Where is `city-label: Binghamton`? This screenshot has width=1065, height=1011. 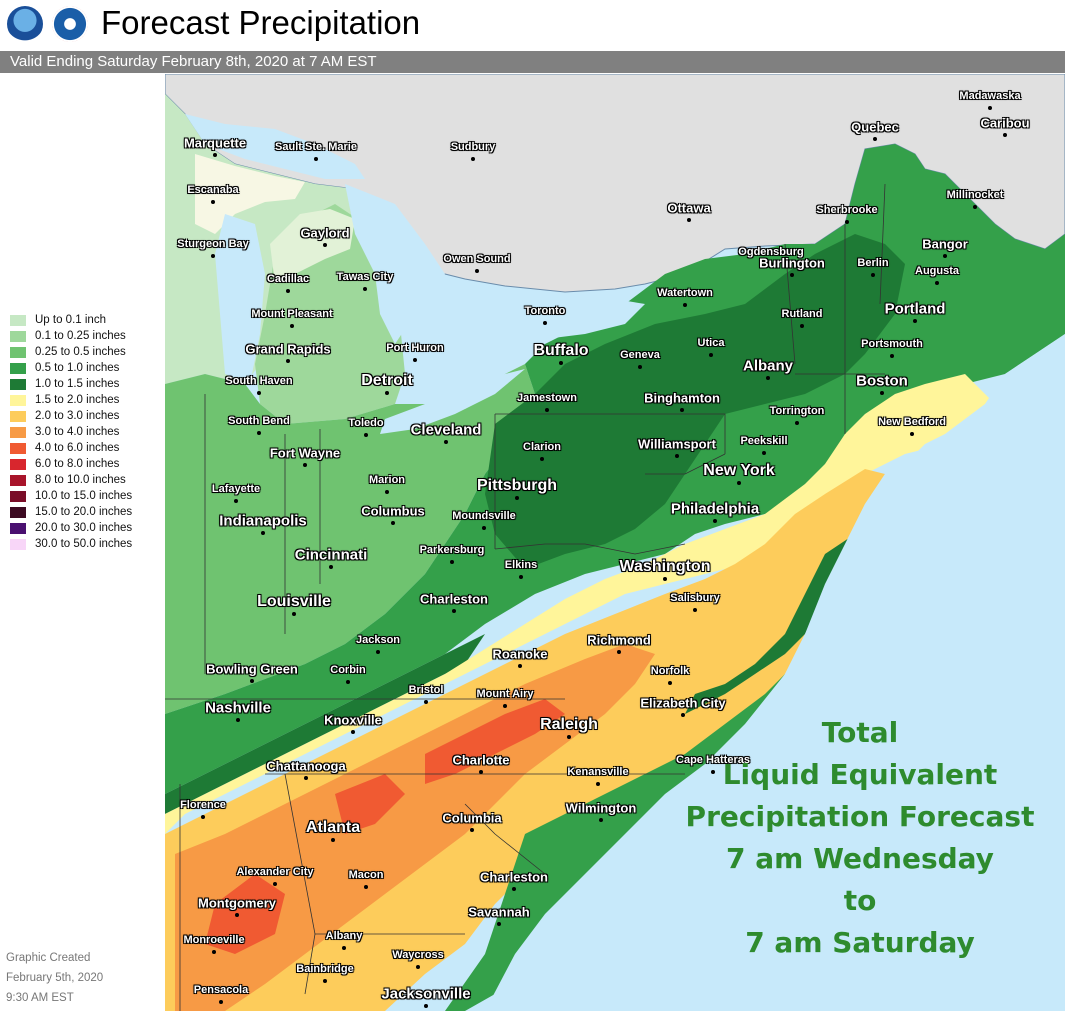
city-label: Binghamton is located at coordinates (682, 398).